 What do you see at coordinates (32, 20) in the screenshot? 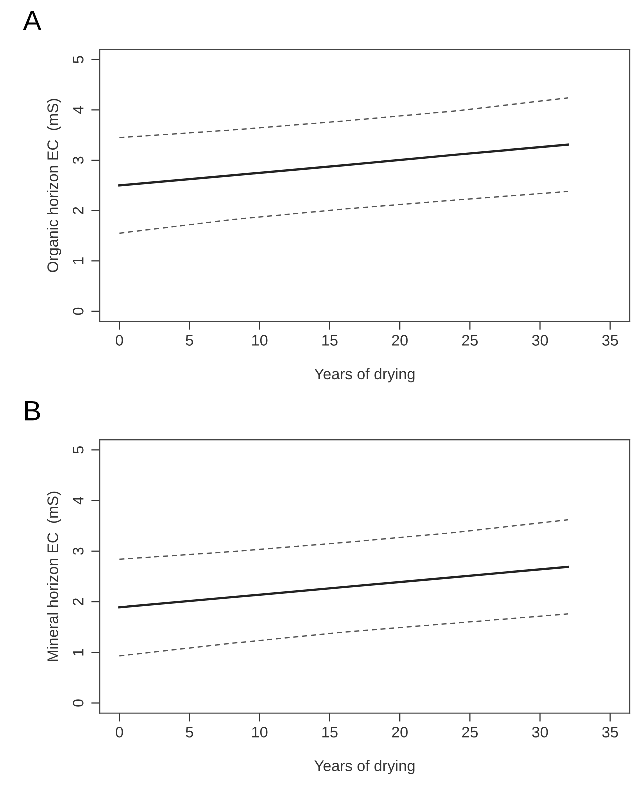
I see `chart-title: A` at bounding box center [32, 20].